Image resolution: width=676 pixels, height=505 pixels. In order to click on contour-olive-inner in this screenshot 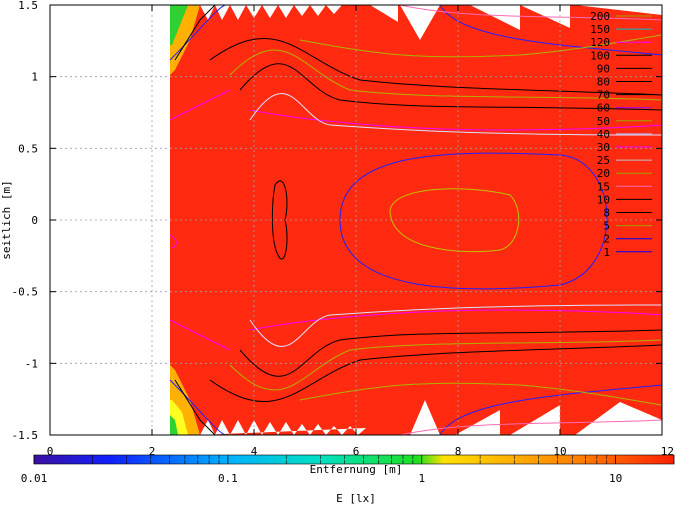, I will do `click(454, 220)`.